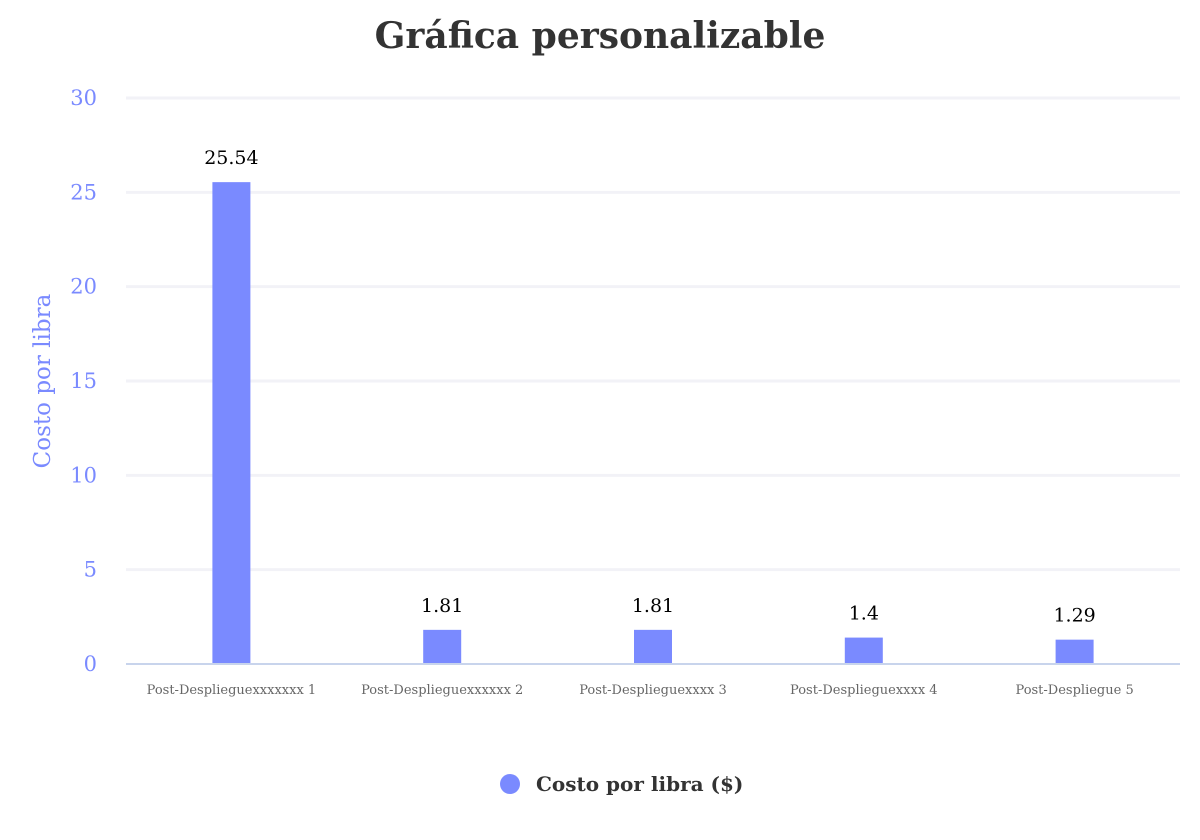 This screenshot has width=1200, height=840. What do you see at coordinates (864, 614) in the screenshot?
I see `data-label: 1.4` at bounding box center [864, 614].